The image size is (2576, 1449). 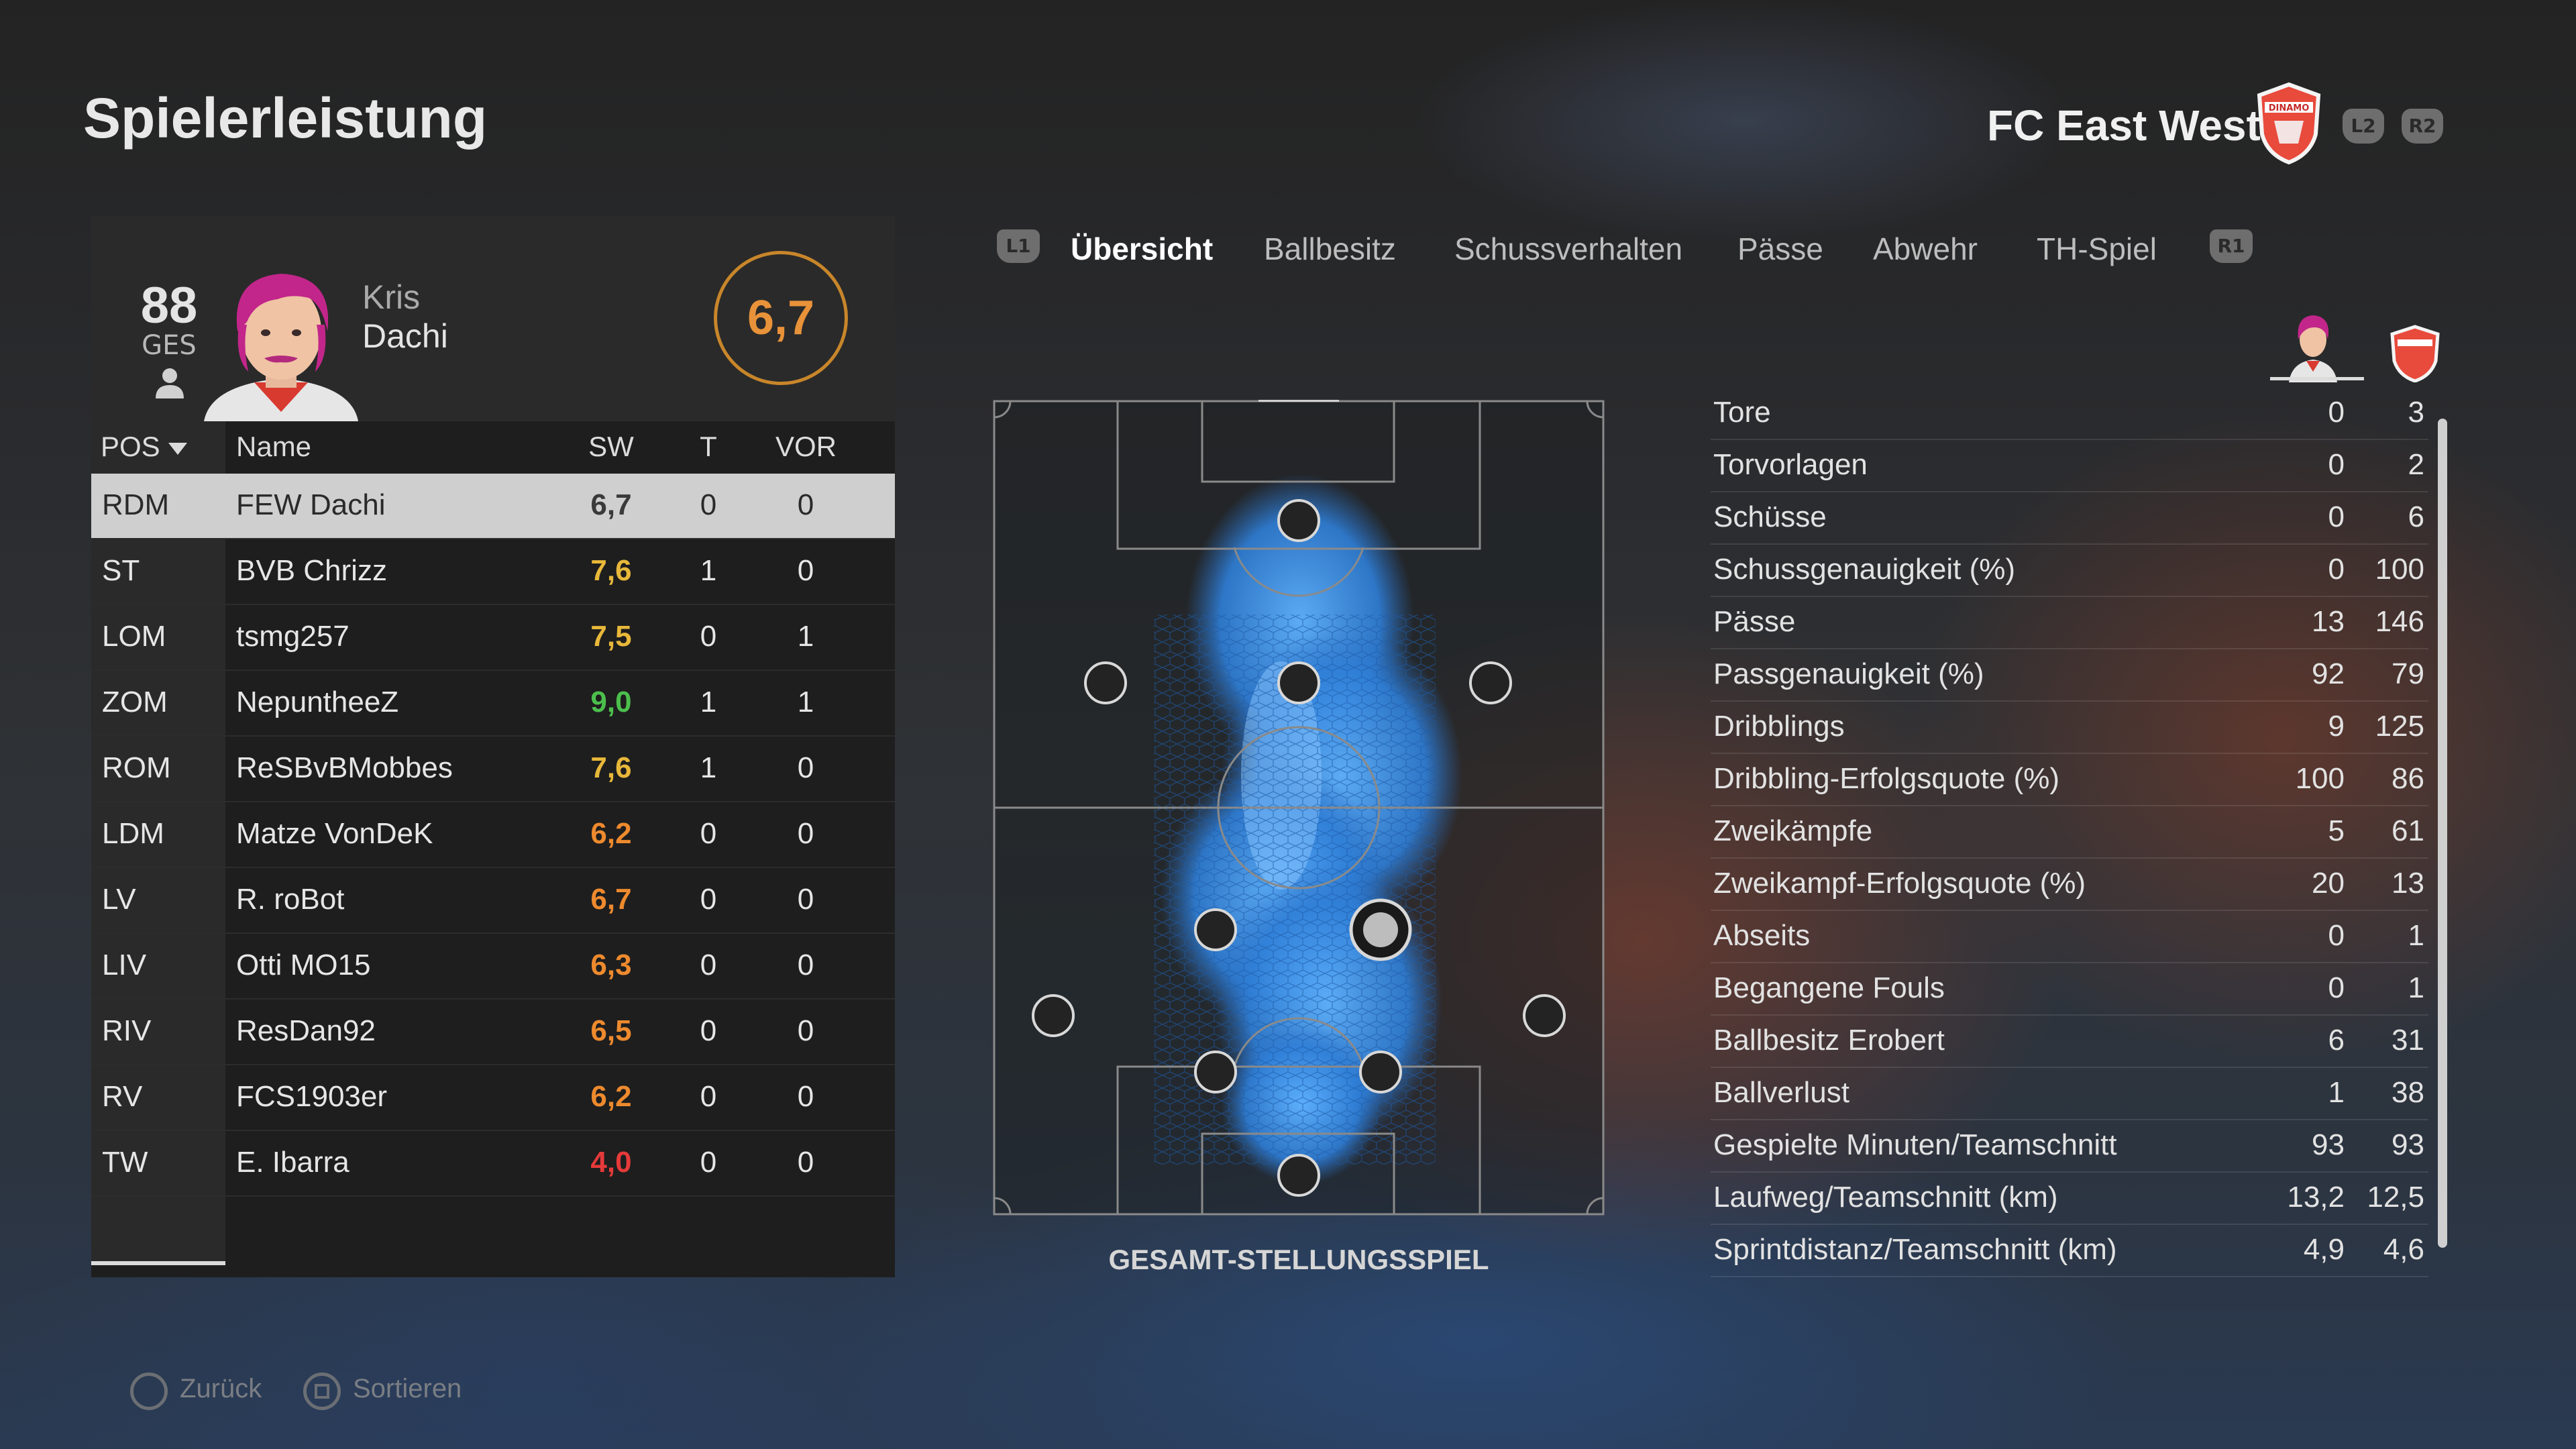 I want to click on stat-label: Tore, so click(x=1742, y=412).